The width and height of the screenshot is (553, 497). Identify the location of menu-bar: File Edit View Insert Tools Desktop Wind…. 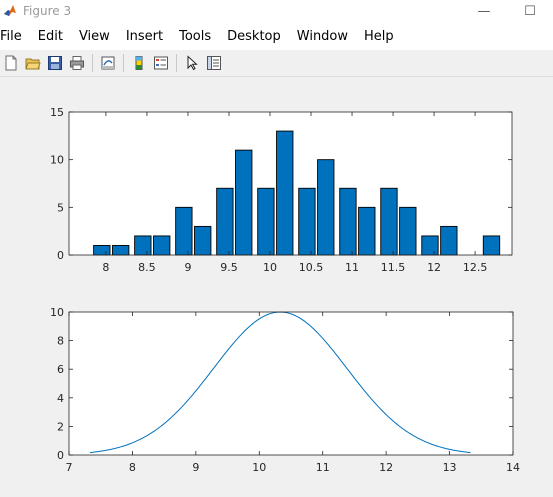
(276, 36).